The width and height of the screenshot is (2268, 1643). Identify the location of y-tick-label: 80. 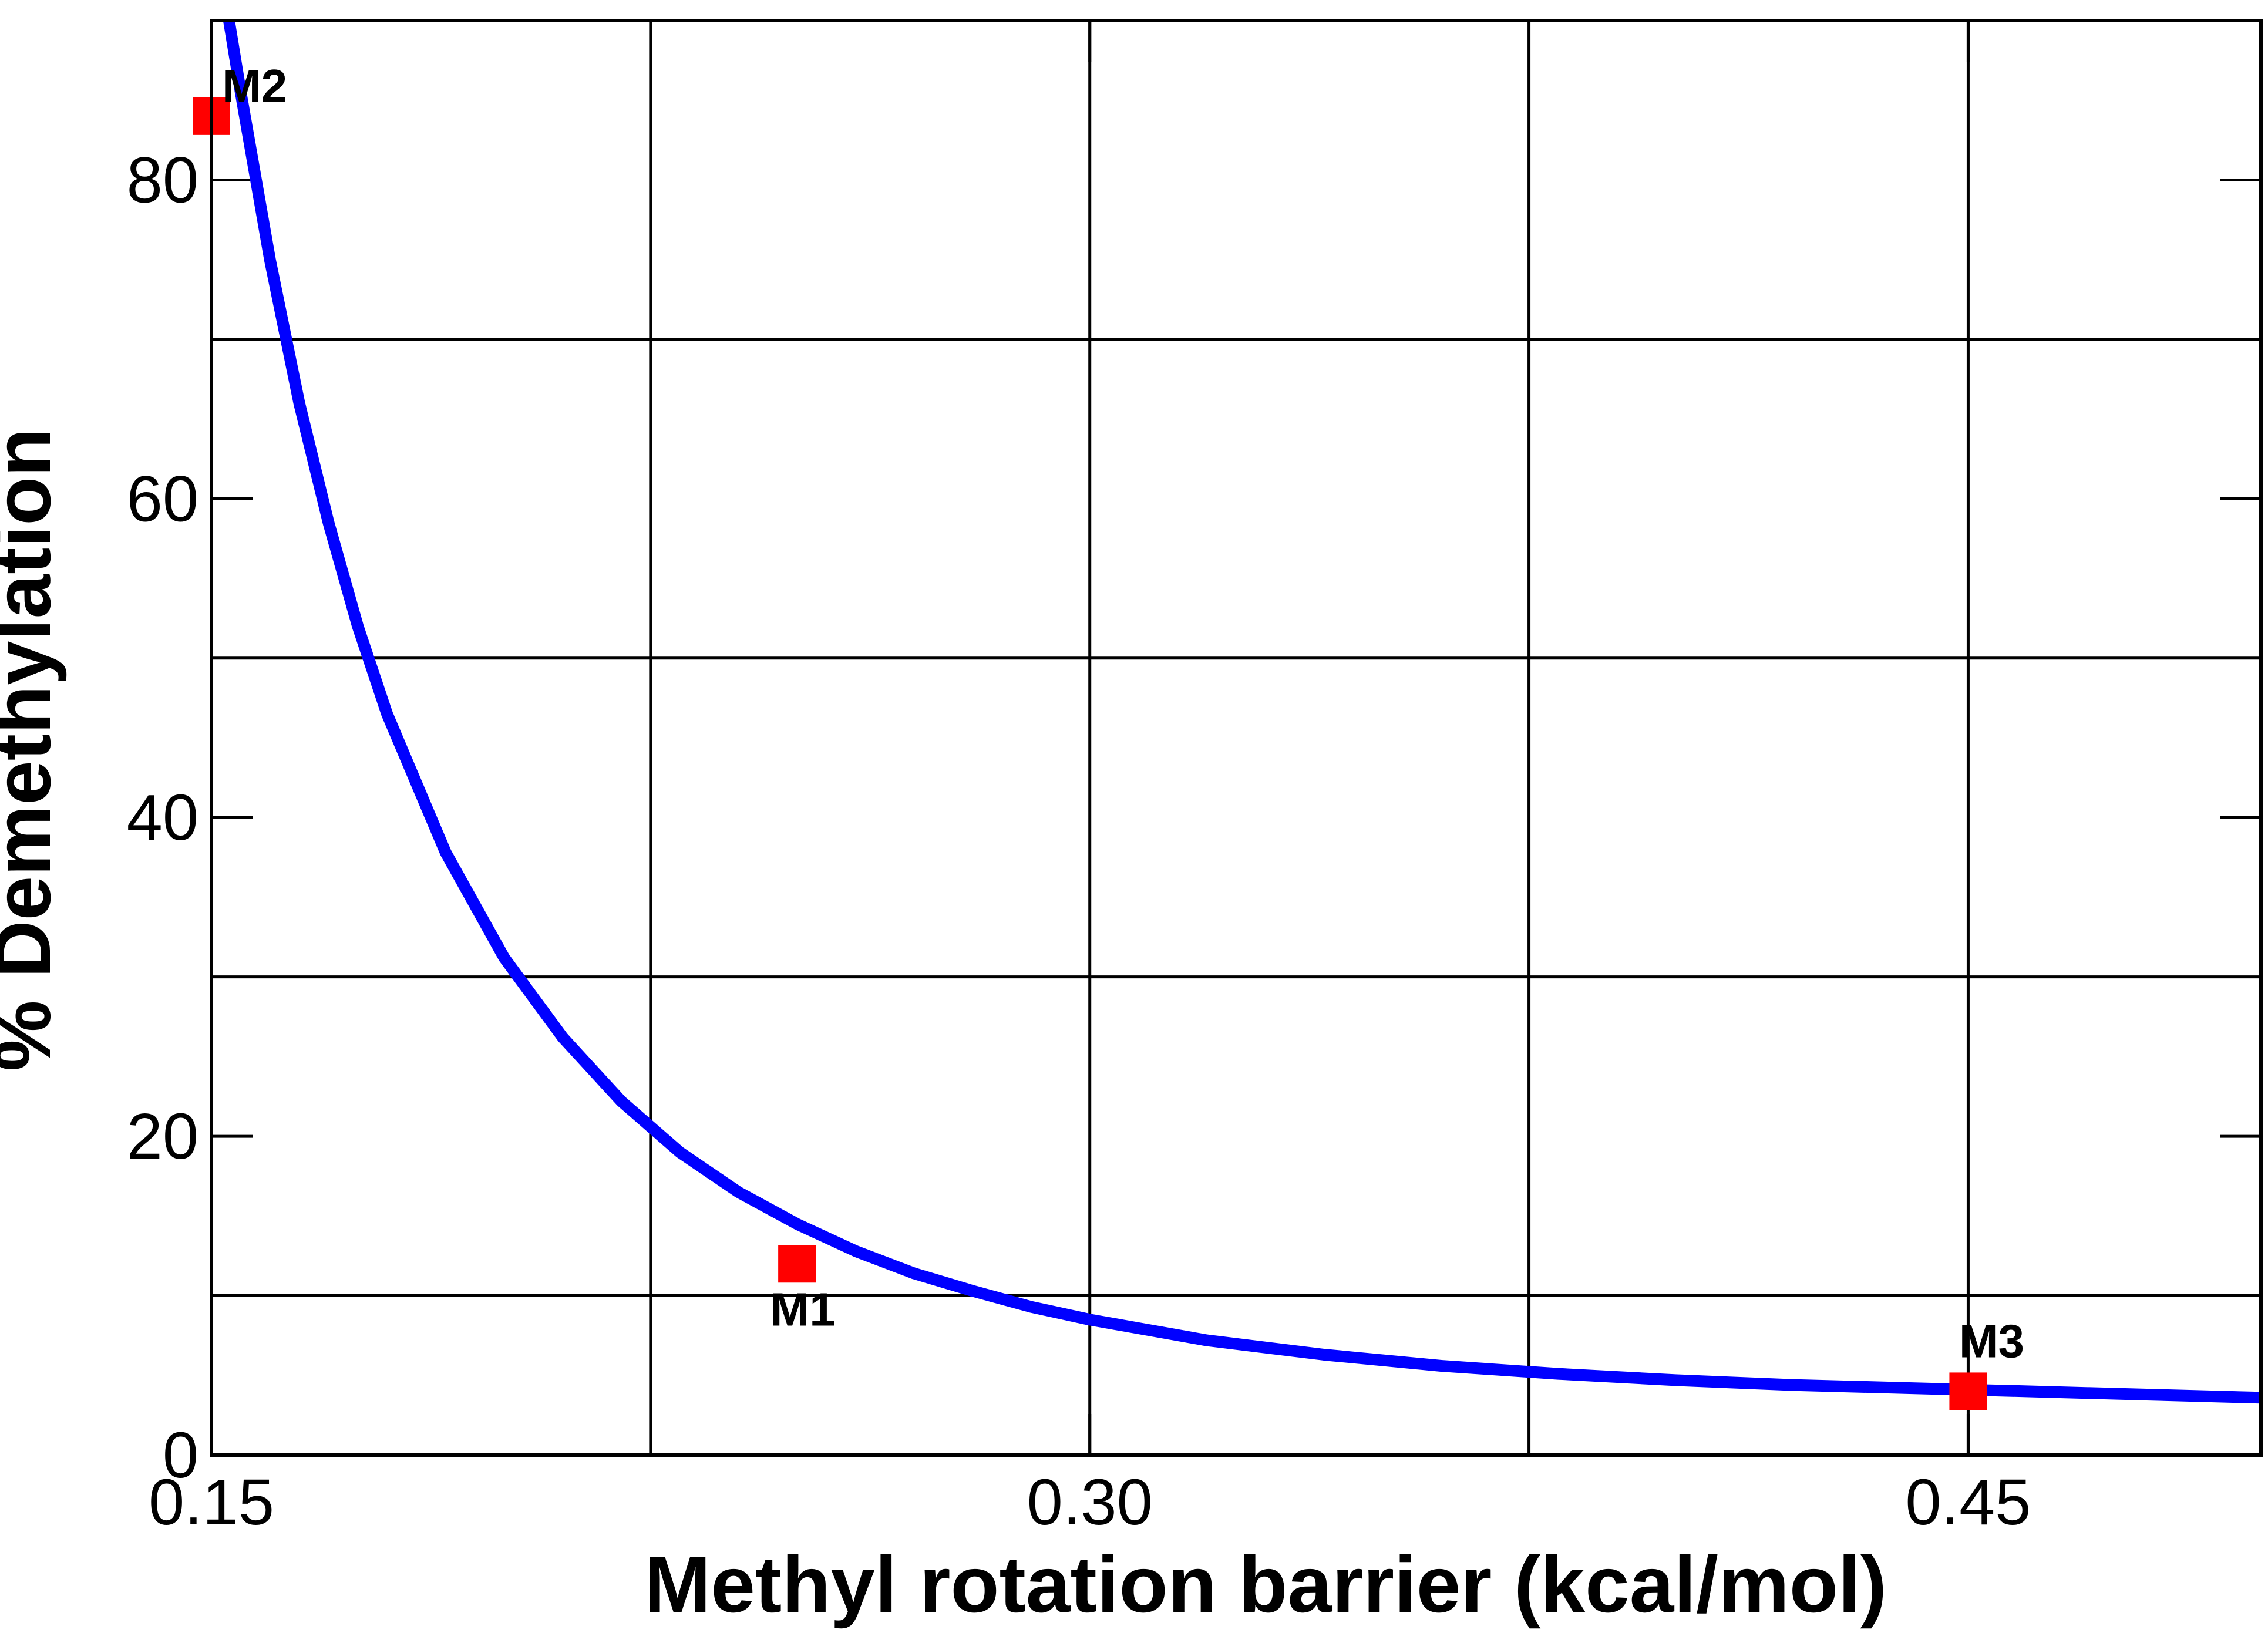
(162, 180).